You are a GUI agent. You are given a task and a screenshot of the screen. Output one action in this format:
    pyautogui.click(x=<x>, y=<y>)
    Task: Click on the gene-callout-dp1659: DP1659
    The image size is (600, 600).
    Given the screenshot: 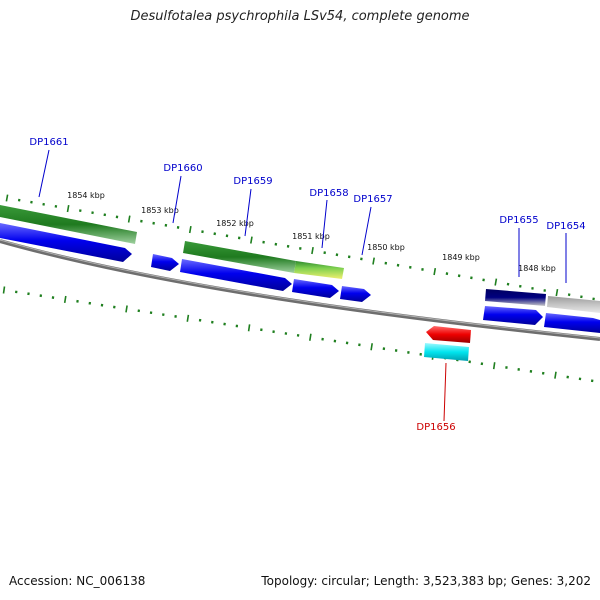 What is the action you would take?
    pyautogui.click(x=253, y=206)
    